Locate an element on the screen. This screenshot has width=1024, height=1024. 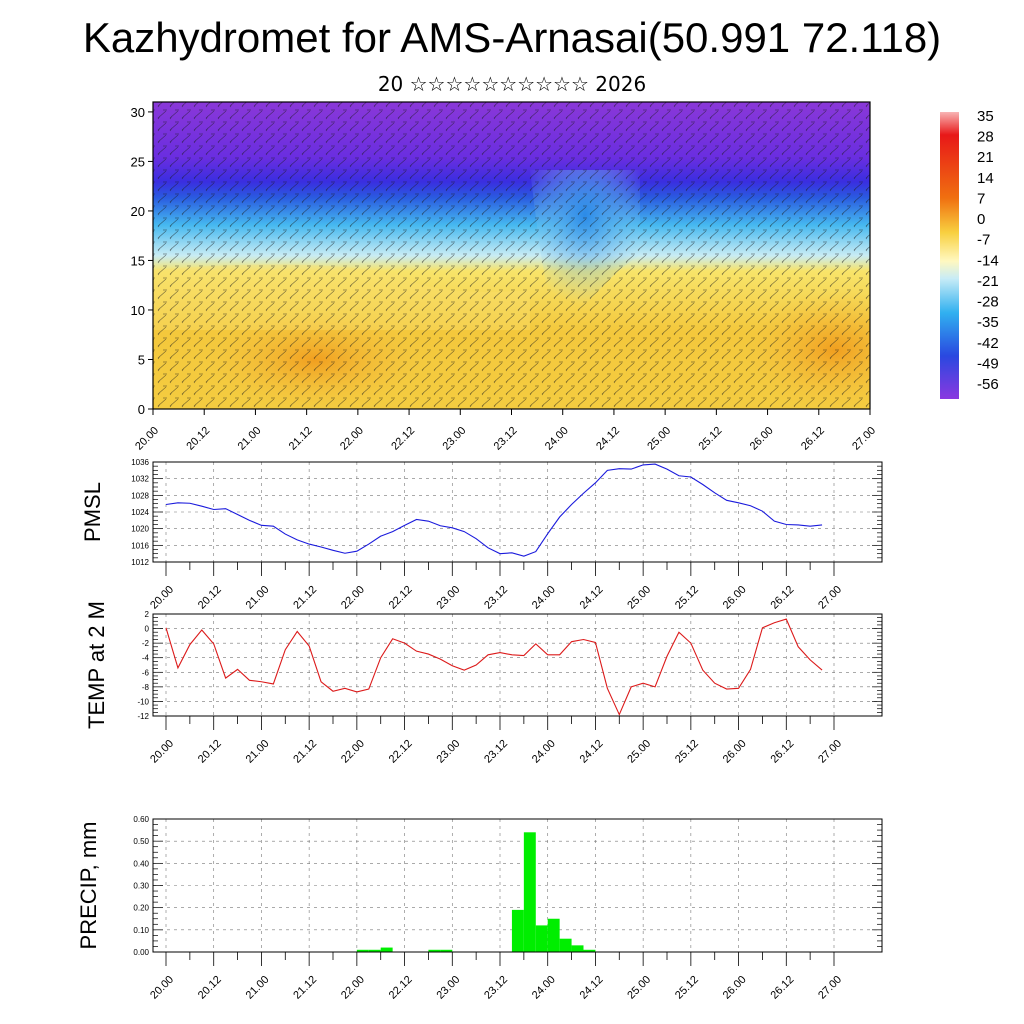
precip-xtick-label: 20.00 is located at coordinates (162, 988).